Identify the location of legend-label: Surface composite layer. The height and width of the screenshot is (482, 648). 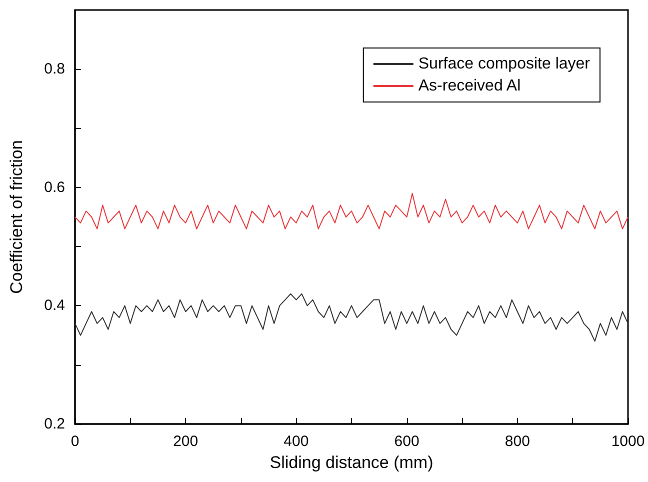
(504, 64).